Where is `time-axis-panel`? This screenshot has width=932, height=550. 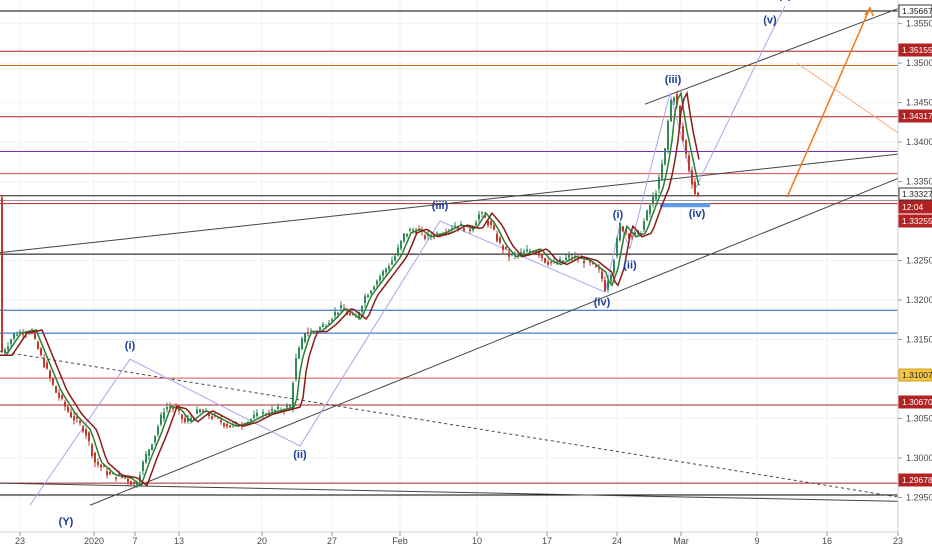 time-axis-panel is located at coordinates (466, 541).